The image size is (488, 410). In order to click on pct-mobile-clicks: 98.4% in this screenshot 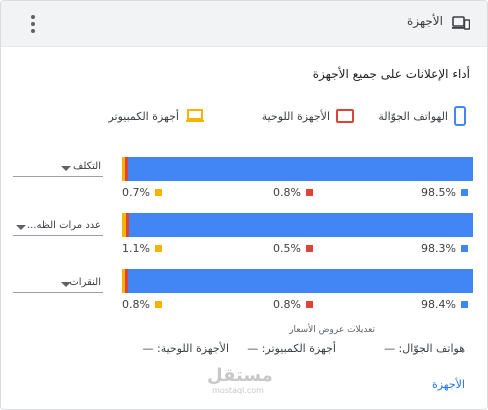, I will do `click(444, 304)`.